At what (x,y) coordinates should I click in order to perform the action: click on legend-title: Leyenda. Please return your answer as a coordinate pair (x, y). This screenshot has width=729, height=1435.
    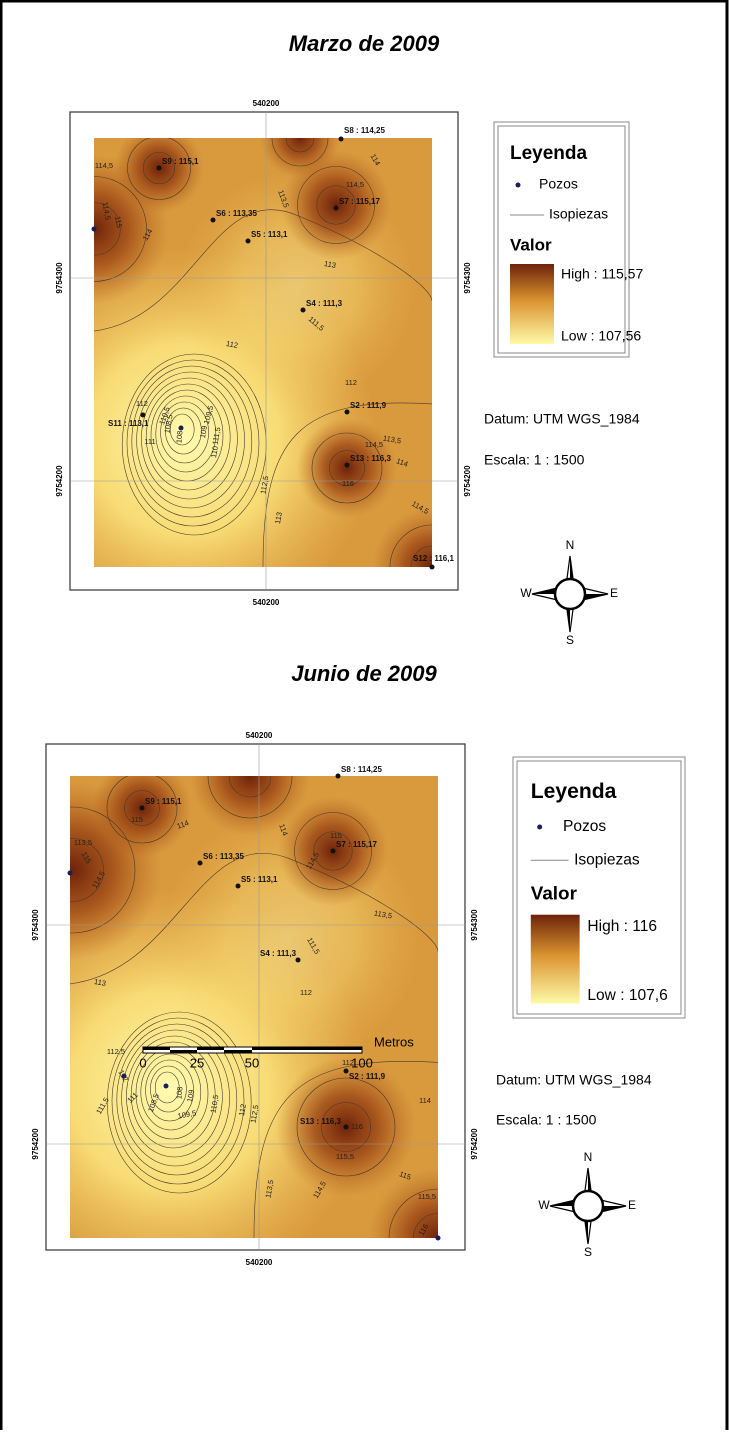
    Looking at the image, I should click on (549, 153).